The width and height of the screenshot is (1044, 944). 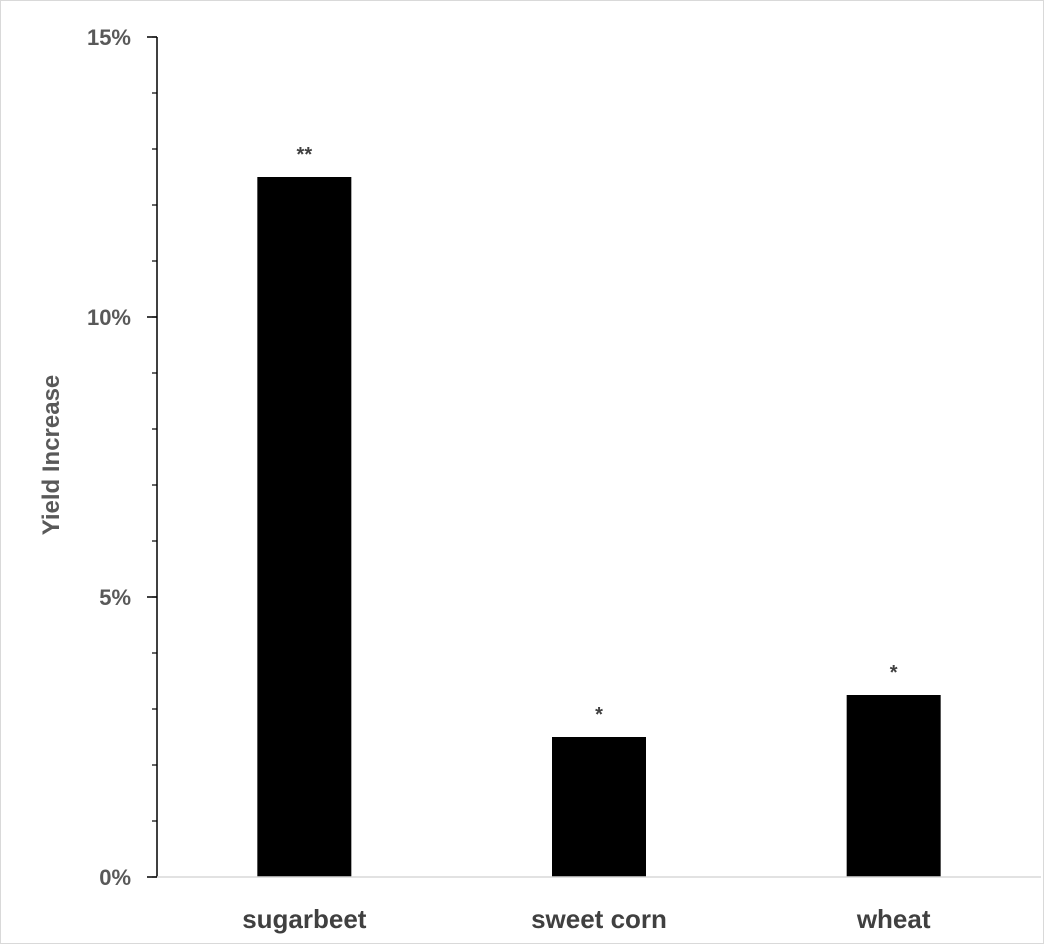 What do you see at coordinates (51, 455) in the screenshot?
I see `y-axis-title: Yield Increase` at bounding box center [51, 455].